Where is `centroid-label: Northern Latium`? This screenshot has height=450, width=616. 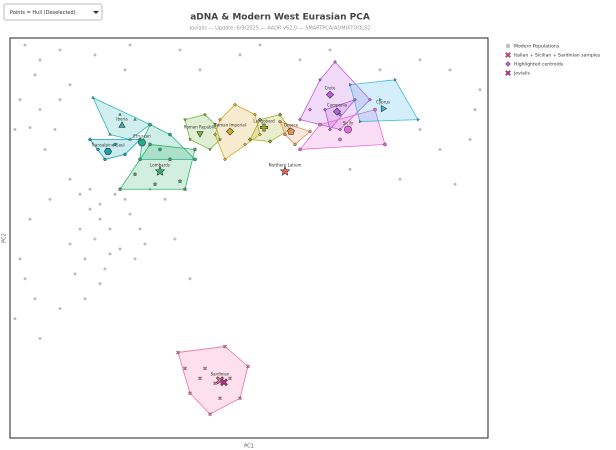
centroid-label: Northern Latium is located at coordinates (285, 164).